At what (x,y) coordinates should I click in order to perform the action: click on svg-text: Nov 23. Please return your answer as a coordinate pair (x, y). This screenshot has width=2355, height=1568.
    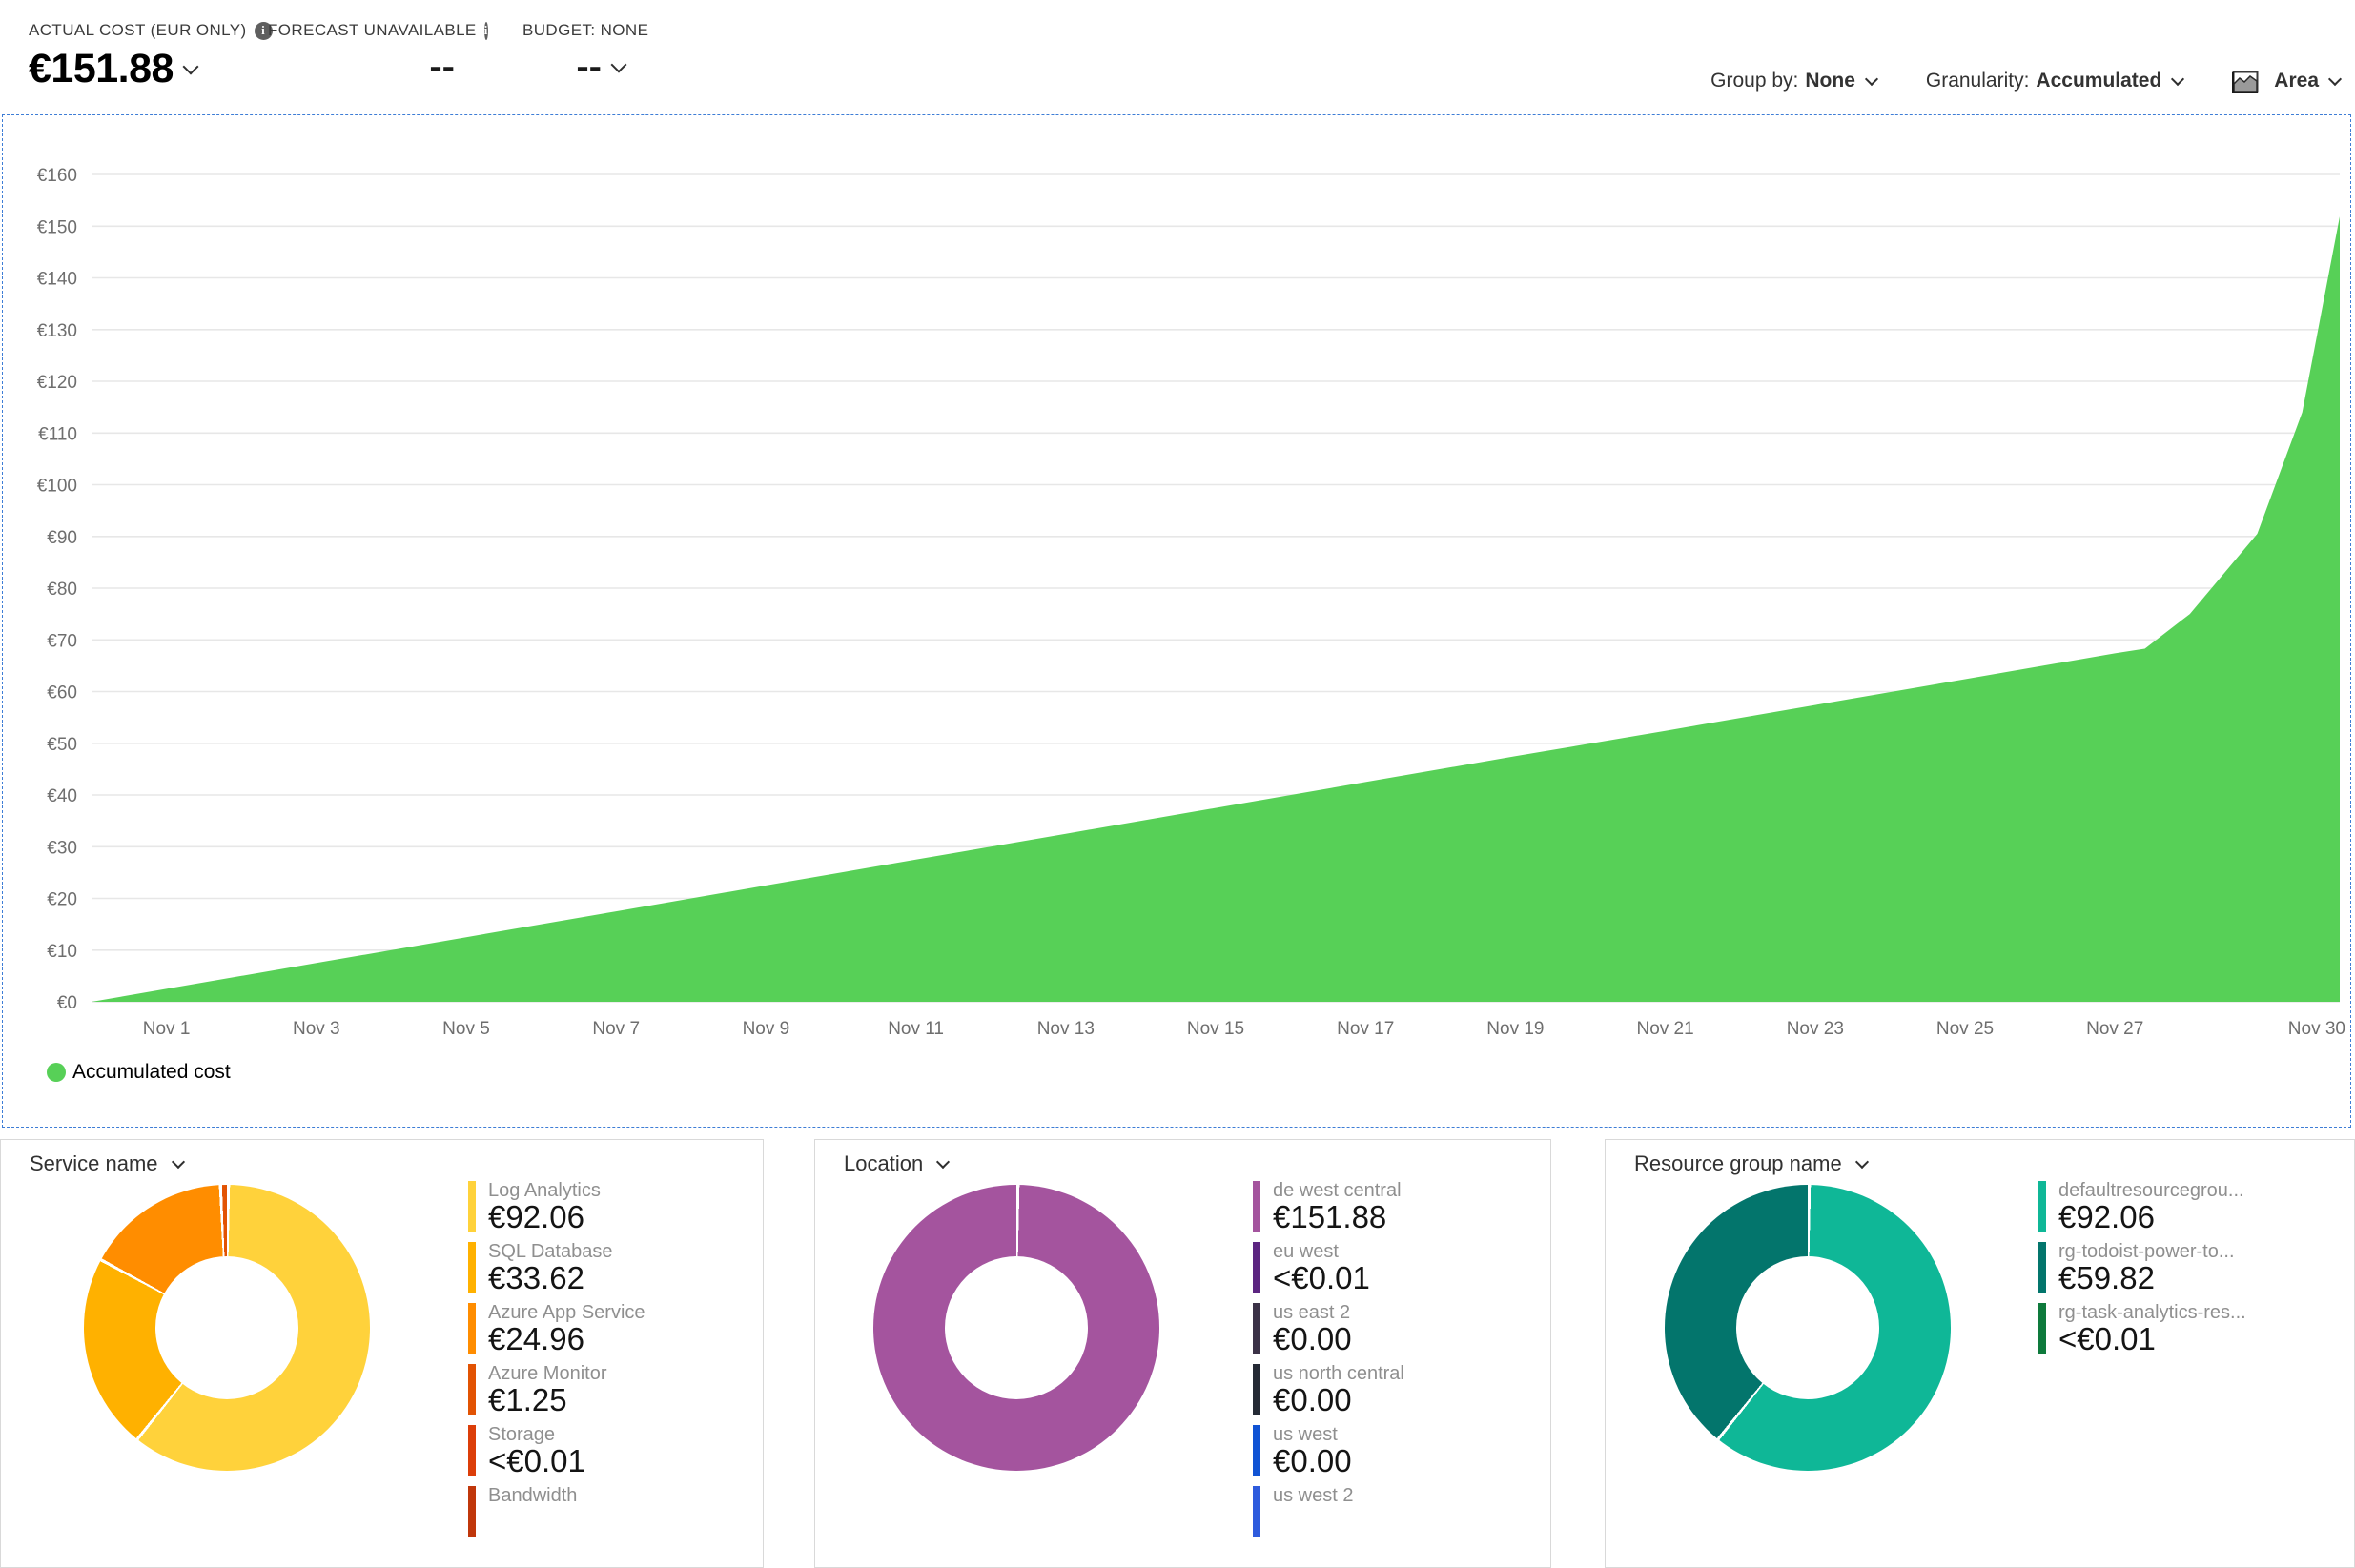
    Looking at the image, I should click on (1815, 1029).